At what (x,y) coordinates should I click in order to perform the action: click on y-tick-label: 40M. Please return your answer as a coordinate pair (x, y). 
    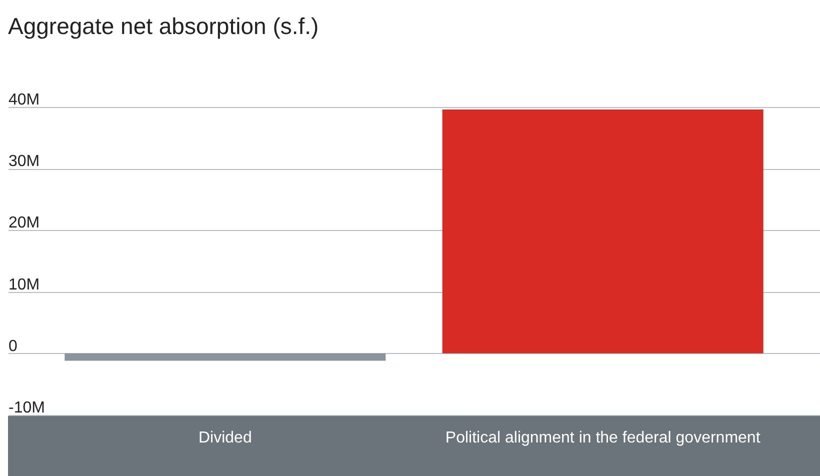
    Looking at the image, I should click on (24, 100).